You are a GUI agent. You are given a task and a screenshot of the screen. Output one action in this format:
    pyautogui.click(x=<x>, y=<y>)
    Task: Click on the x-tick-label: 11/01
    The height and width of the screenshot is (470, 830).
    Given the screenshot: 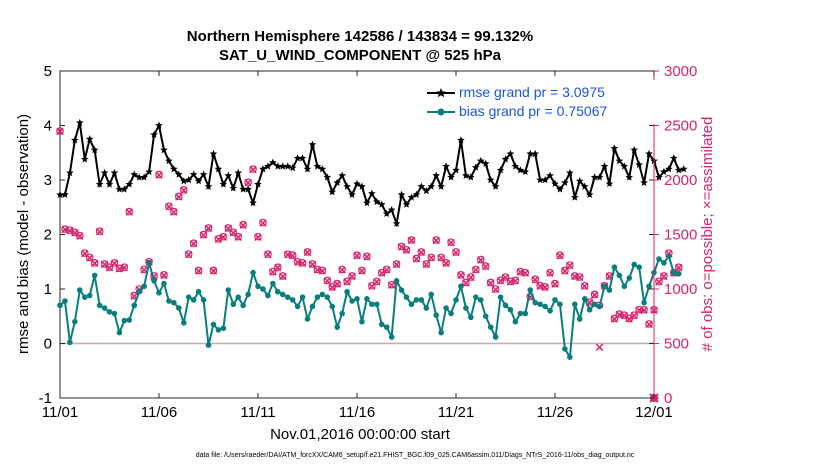 What is the action you would take?
    pyautogui.click(x=60, y=412)
    